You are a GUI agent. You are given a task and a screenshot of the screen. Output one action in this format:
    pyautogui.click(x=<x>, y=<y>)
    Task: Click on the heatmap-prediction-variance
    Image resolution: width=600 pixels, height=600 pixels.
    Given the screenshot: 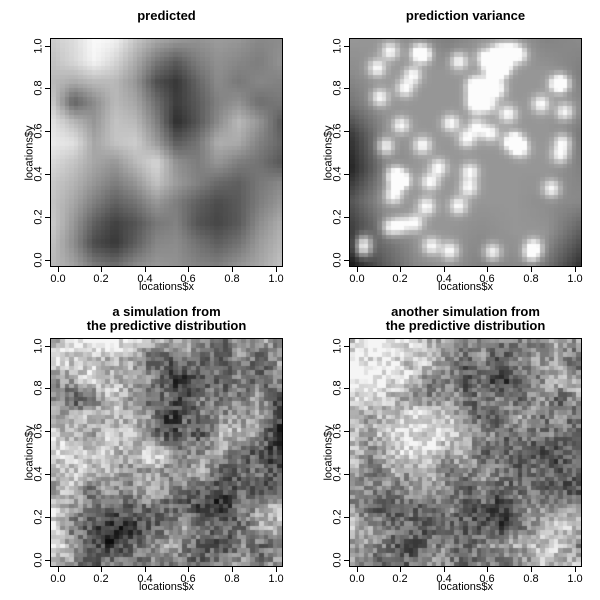 What is the action you would take?
    pyautogui.click(x=465, y=152)
    